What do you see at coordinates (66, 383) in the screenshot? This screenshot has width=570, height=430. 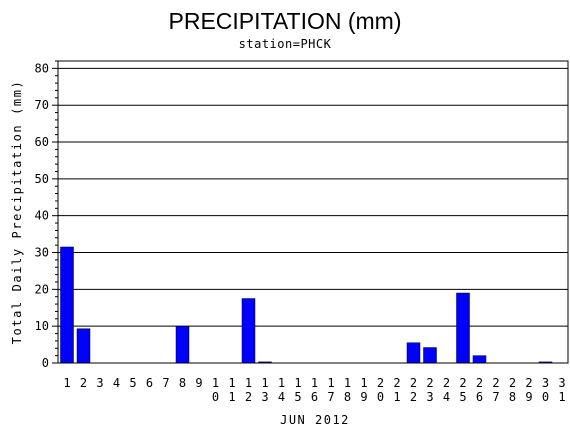 I see `x-tick-label: 1` at bounding box center [66, 383].